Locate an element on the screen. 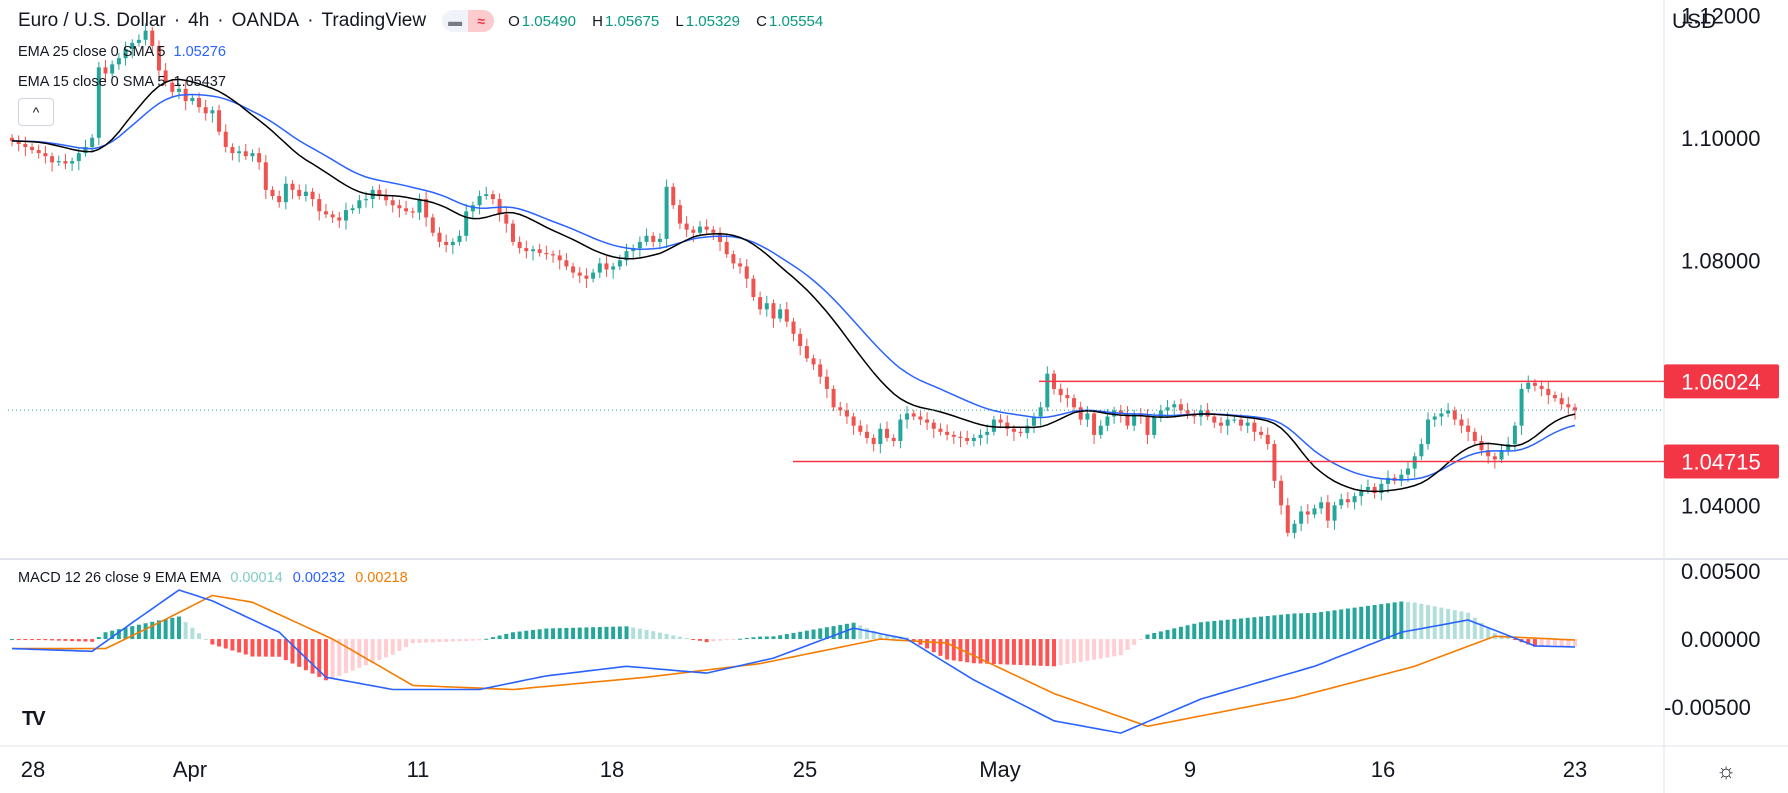  price-tick-label: 1.04000 is located at coordinates (1721, 505).